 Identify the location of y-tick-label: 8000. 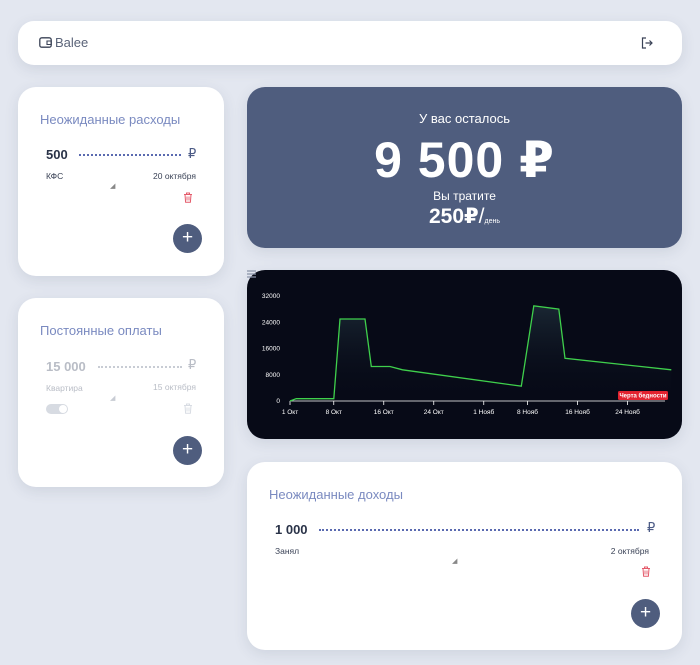
(273, 375).